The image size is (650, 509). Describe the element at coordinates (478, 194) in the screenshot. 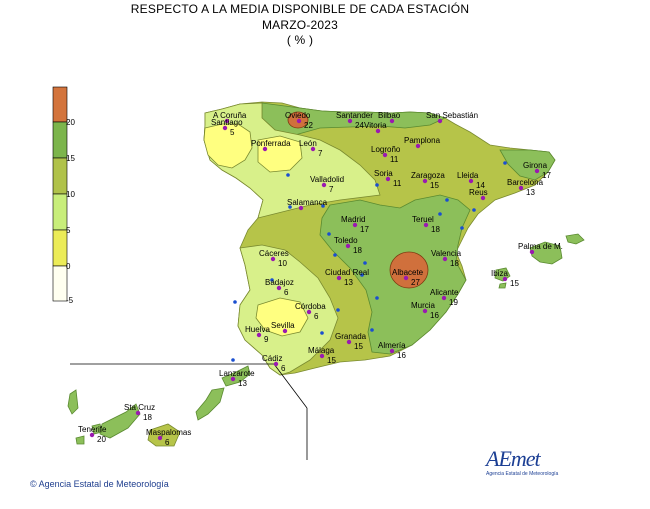

I see `station-marker: Reus` at that location.